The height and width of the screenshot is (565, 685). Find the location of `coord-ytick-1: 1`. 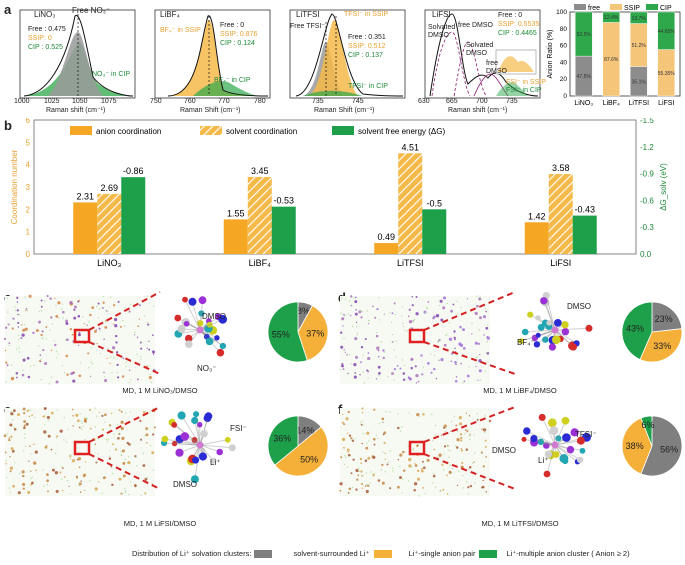

coord-ytick-1: 1 is located at coordinates (28, 232).